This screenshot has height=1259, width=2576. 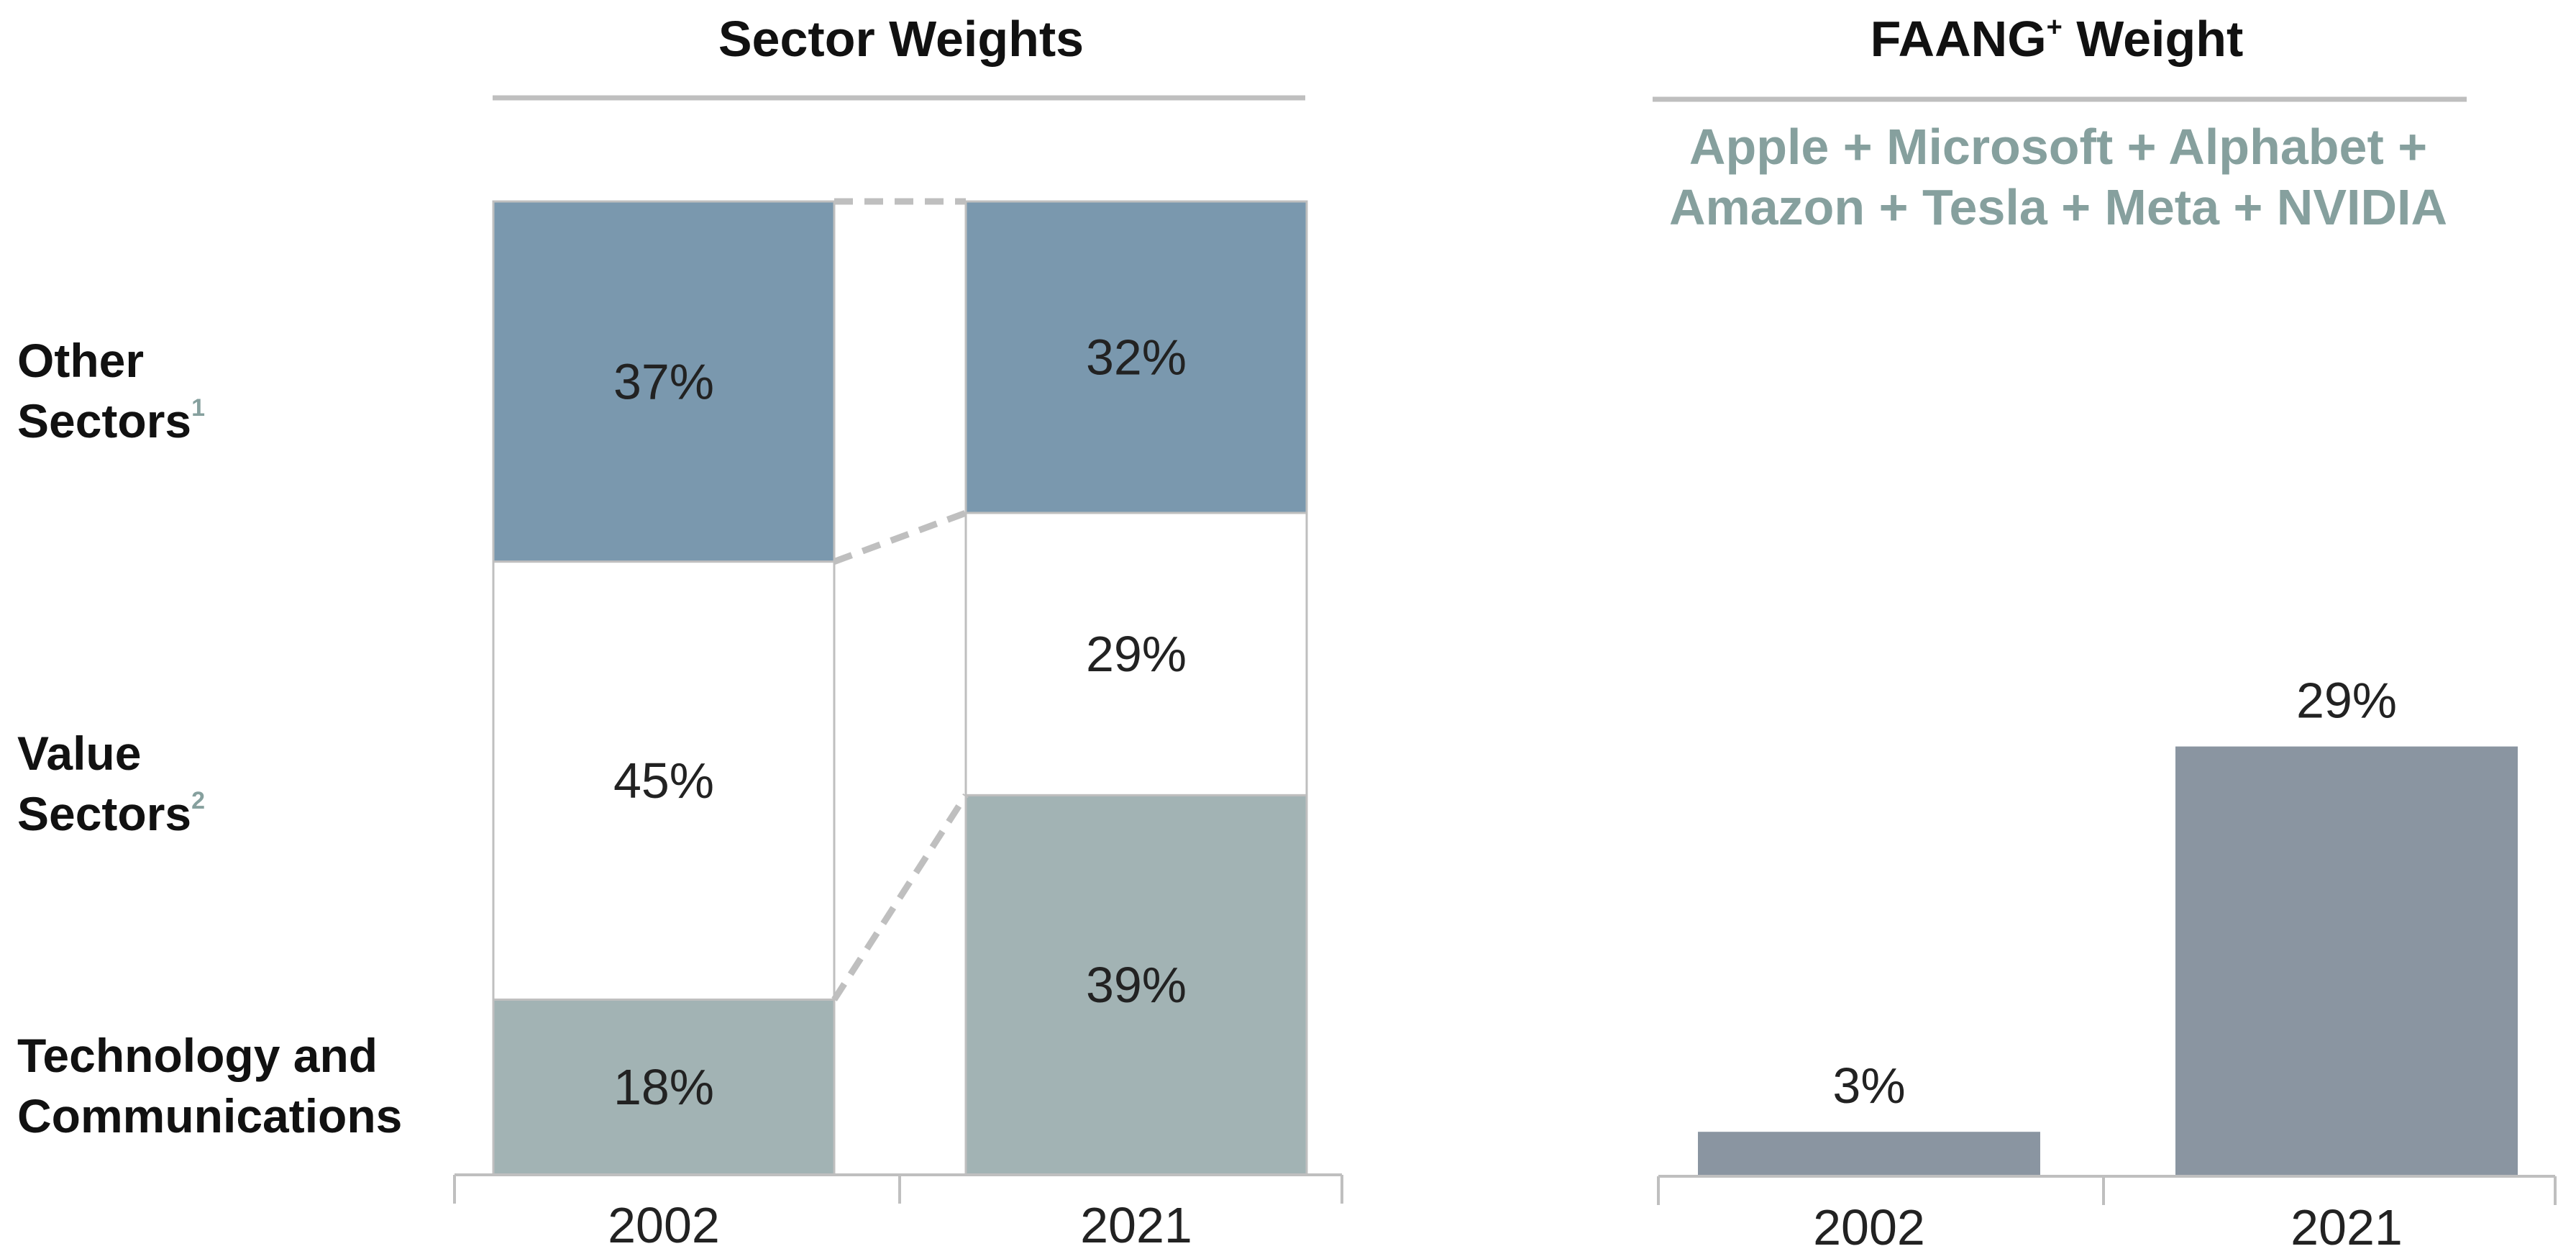 What do you see at coordinates (2058, 147) in the screenshot?
I see `faang-subtitle-line-1: Apple + Microsoft + Alphabet +` at bounding box center [2058, 147].